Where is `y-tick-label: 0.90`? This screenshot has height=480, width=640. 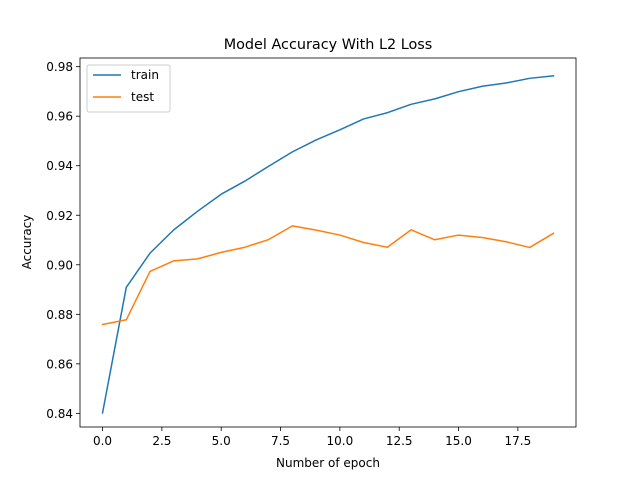
y-tick-label: 0.90 is located at coordinates (59, 265).